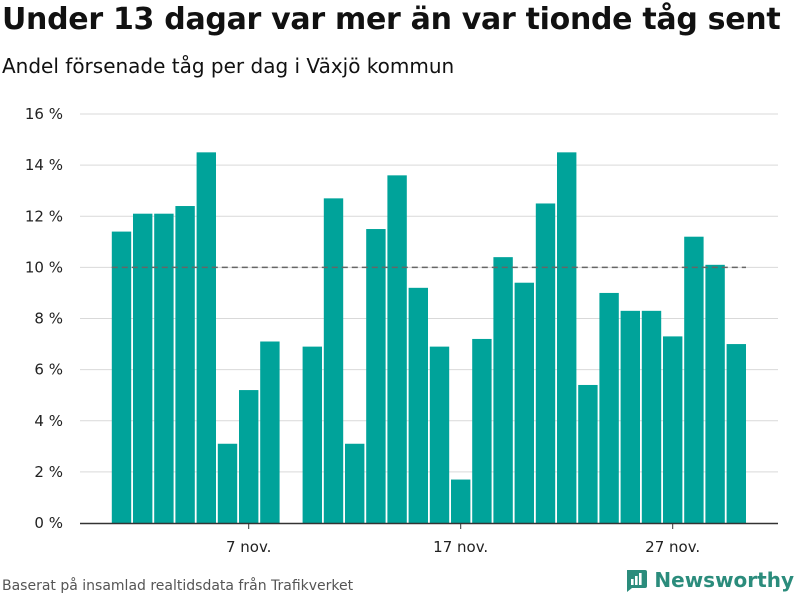 Image resolution: width=800 pixels, height=600 pixels. I want to click on brand-name: Newsworthy, so click(724, 580).